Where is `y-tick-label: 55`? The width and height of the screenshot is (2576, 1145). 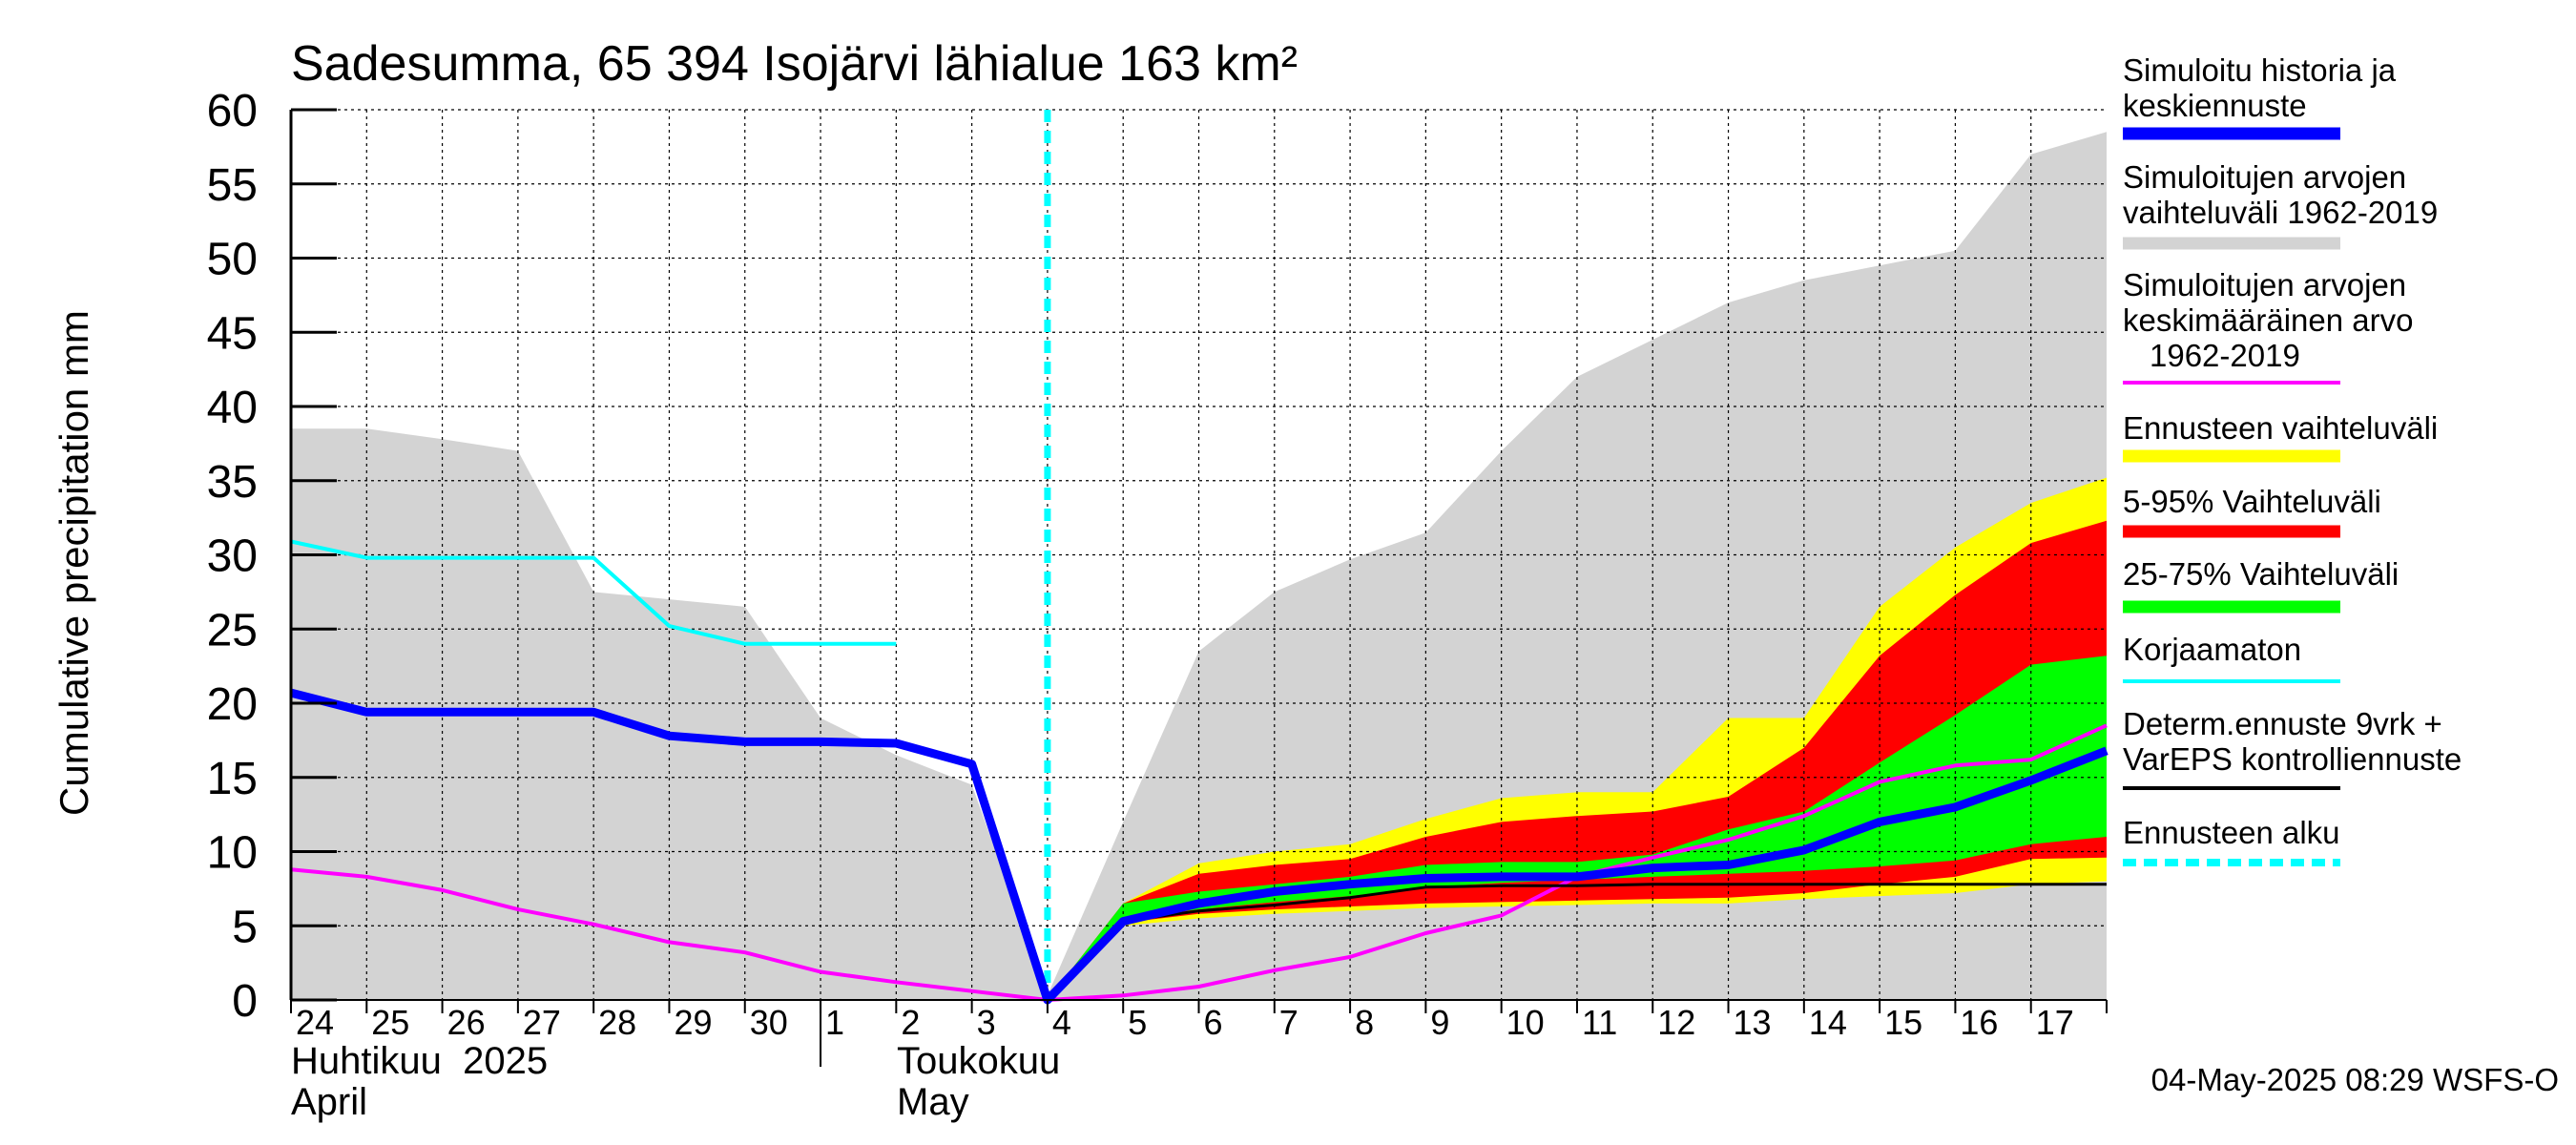
y-tick-label: 55 is located at coordinates (232, 185).